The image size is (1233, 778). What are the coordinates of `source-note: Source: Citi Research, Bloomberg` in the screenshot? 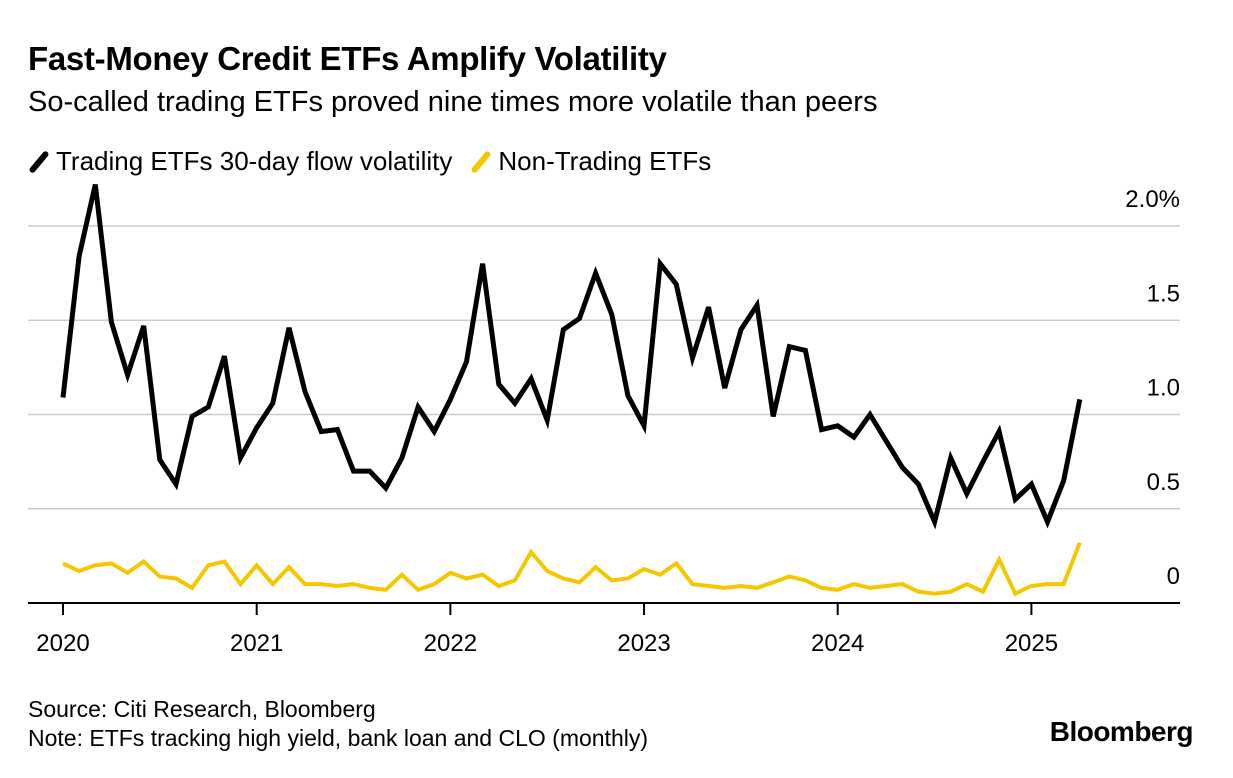 It's located at (202, 709).